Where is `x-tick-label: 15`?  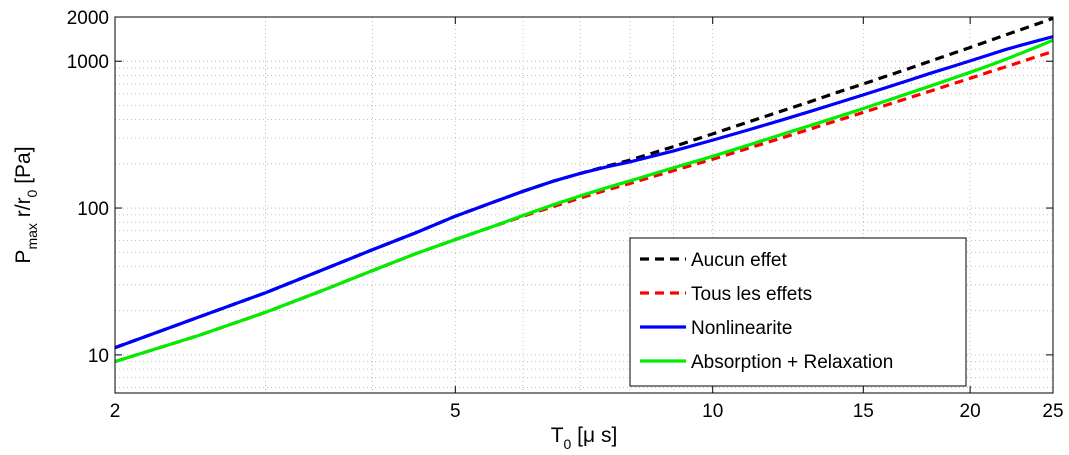
x-tick-label: 15 is located at coordinates (863, 411).